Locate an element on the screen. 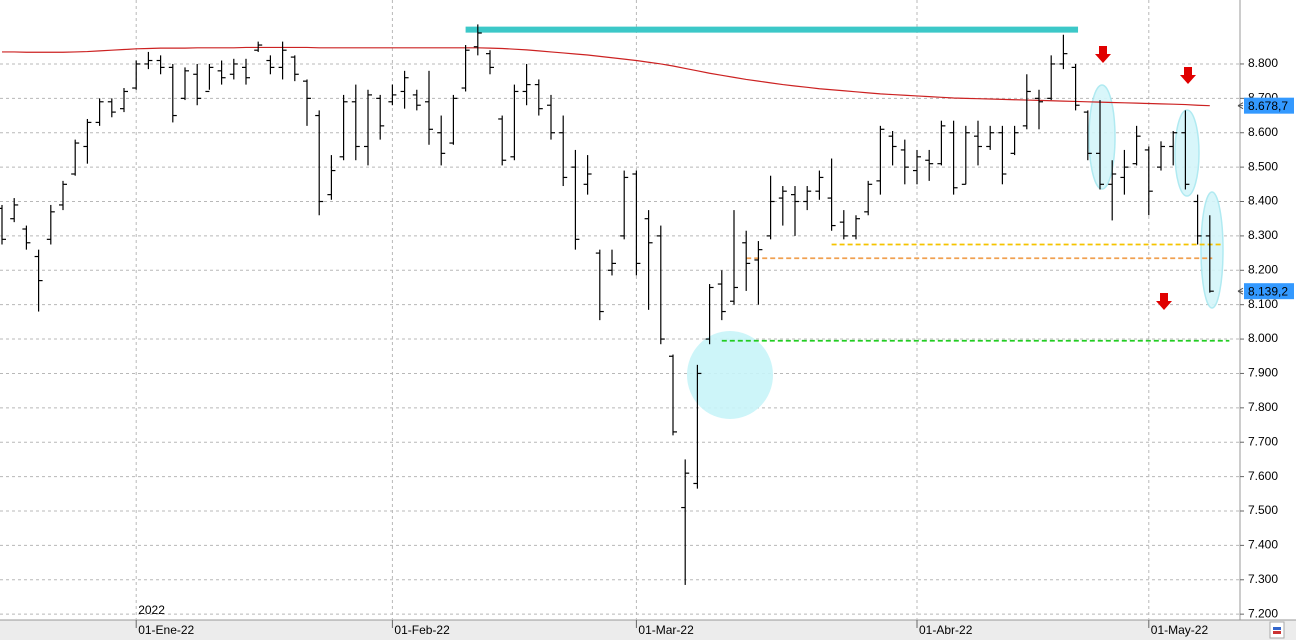  y-tick-label: 7.900 is located at coordinates (1263, 373).